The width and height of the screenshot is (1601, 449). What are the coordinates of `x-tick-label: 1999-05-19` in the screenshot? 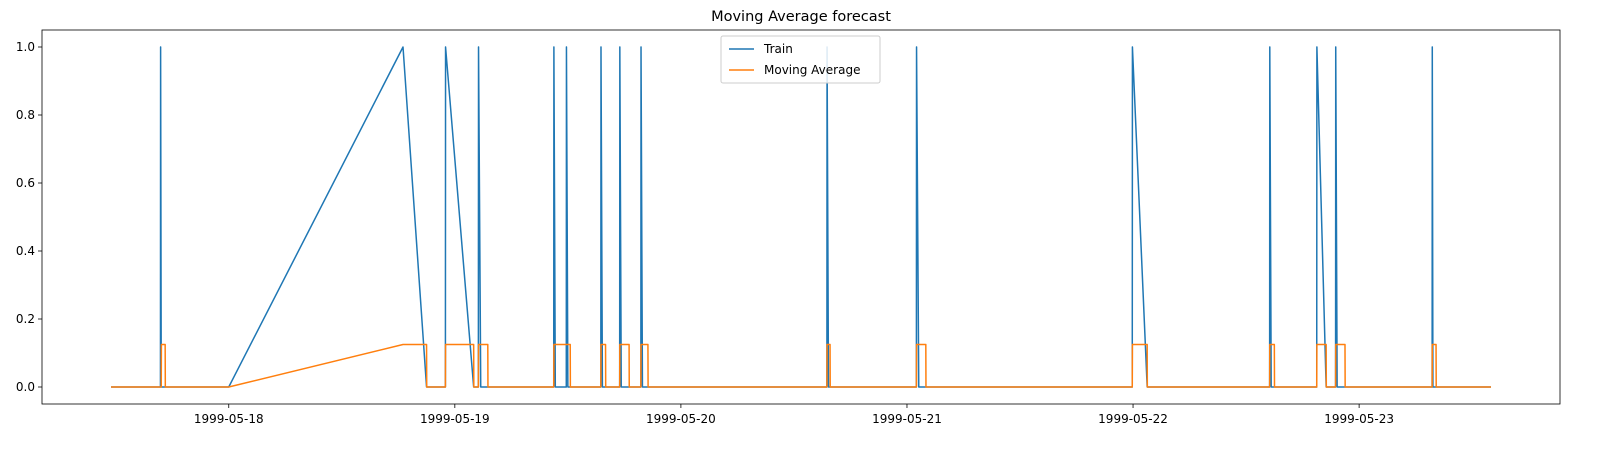 It's located at (455, 419).